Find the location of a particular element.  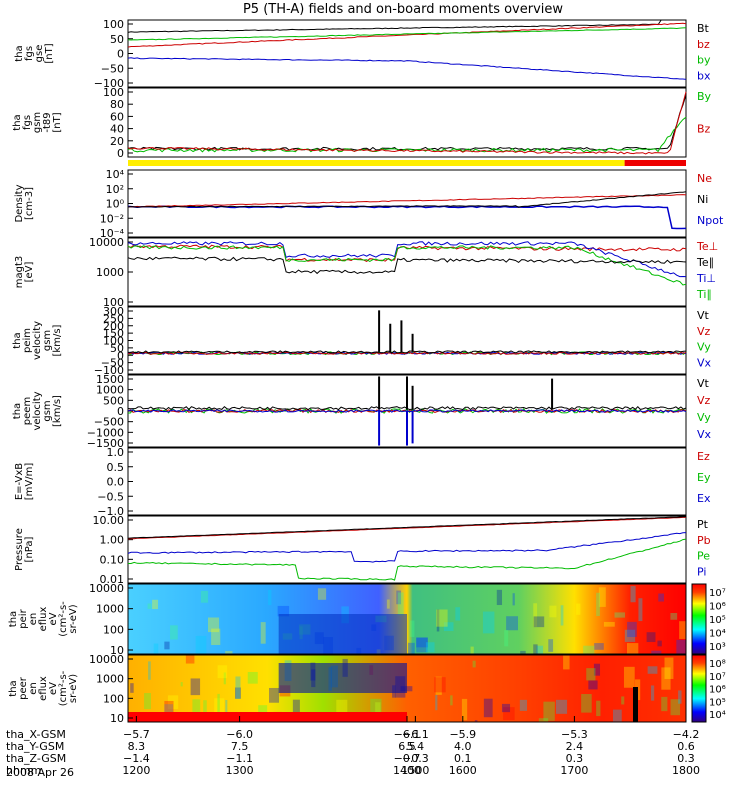

axis-row-value: −4.2 is located at coordinates (686, 734).